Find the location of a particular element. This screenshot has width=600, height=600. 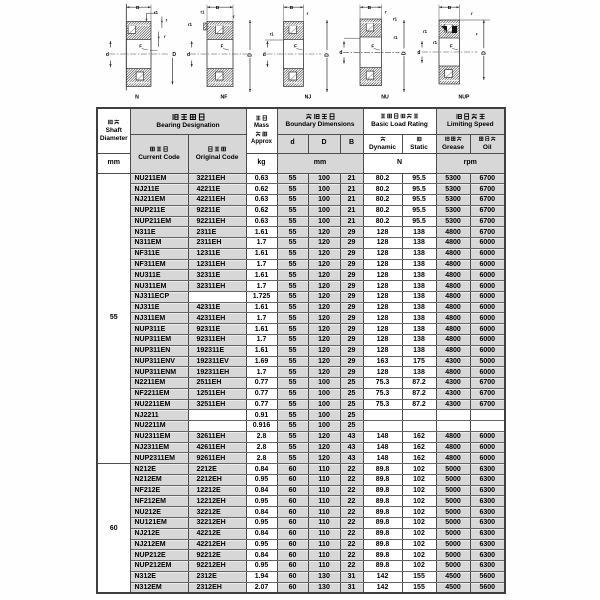

svg-text: N is located at coordinates (137, 98).